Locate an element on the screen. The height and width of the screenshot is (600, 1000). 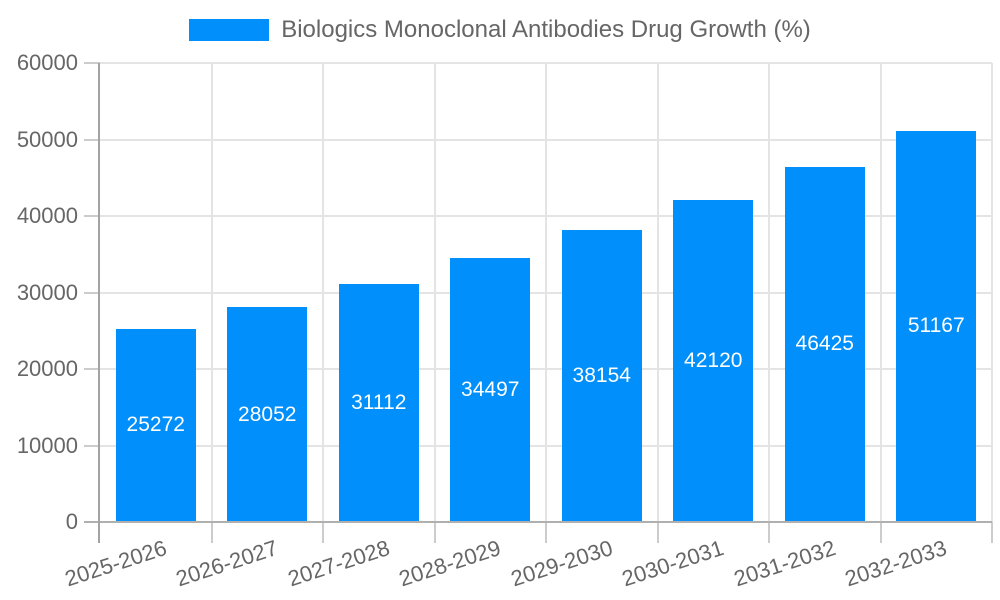
bar-value-label: 42120 is located at coordinates (713, 360).